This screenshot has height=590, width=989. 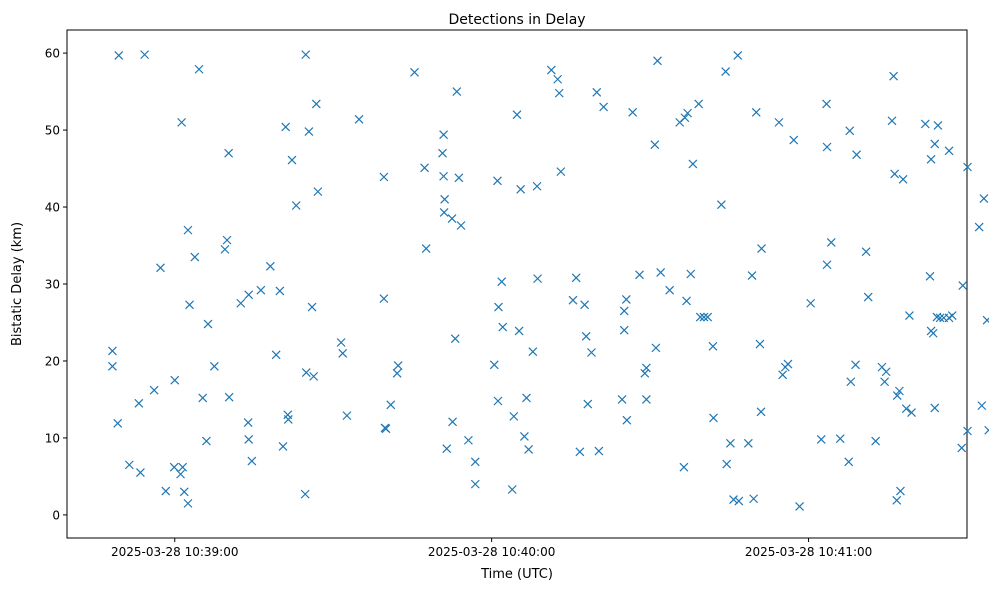 What do you see at coordinates (52, 54) in the screenshot?
I see `y-tick-label: 60` at bounding box center [52, 54].